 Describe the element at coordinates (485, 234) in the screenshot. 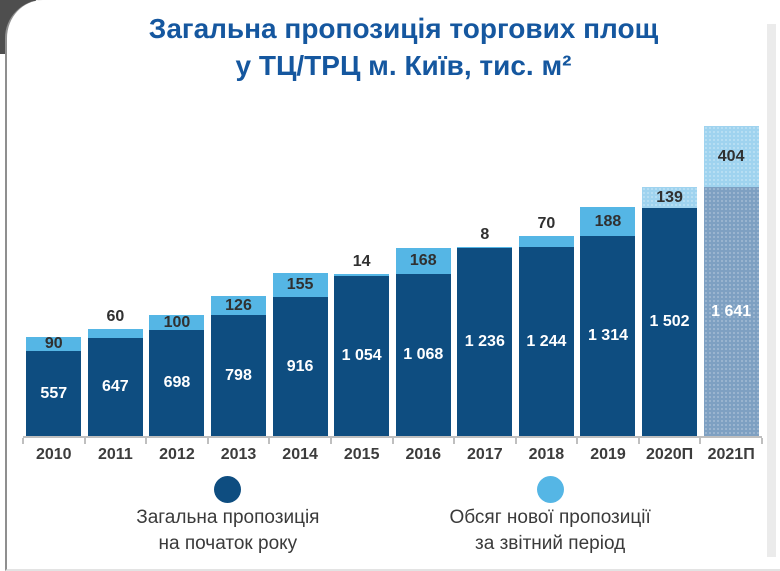

I see `new-supply-value-label: 8` at that location.